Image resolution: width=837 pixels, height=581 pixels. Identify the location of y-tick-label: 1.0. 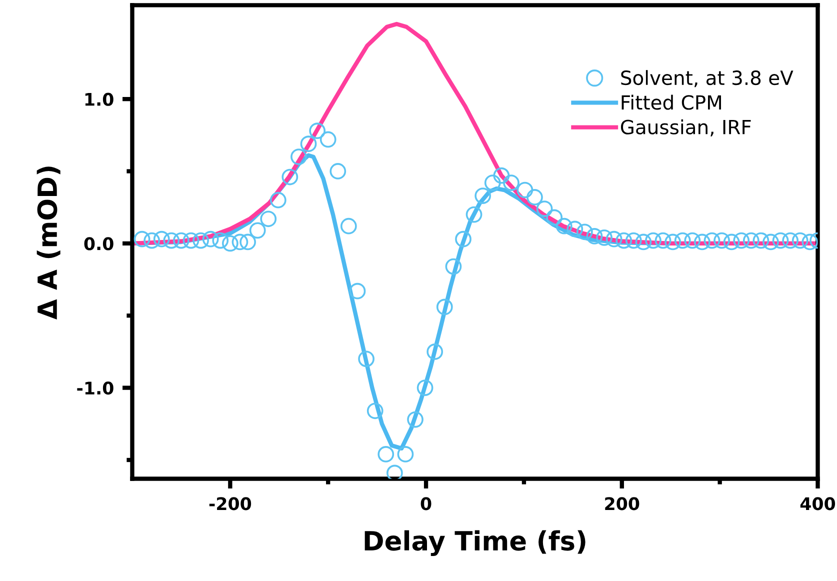
(99, 99).